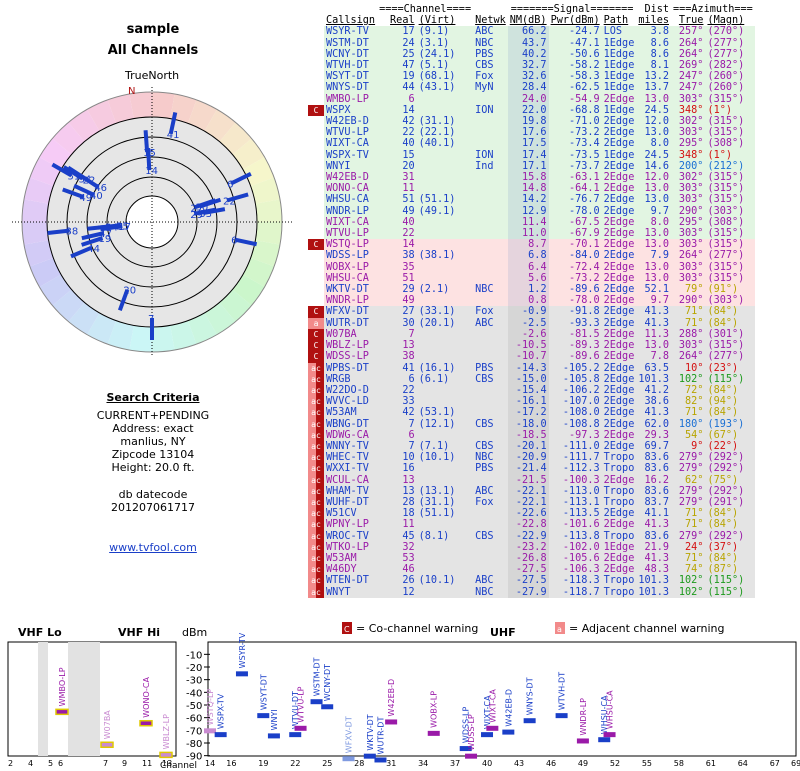 The height and width of the screenshot is (771, 800). What do you see at coordinates (531, 222) in the screenshot?
I see `table-row: WIXT-CA 40 11.4 -67.5 2Edge 8.0 295° (308°)` at bounding box center [531, 222].